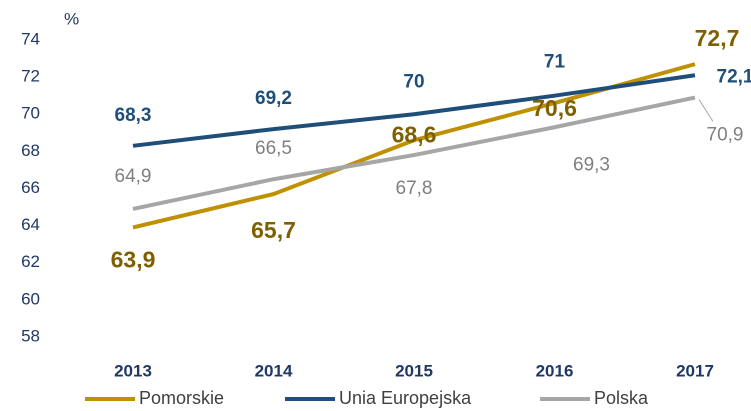  What do you see at coordinates (30, 38) in the screenshot?
I see `y-tick-label: 74` at bounding box center [30, 38].